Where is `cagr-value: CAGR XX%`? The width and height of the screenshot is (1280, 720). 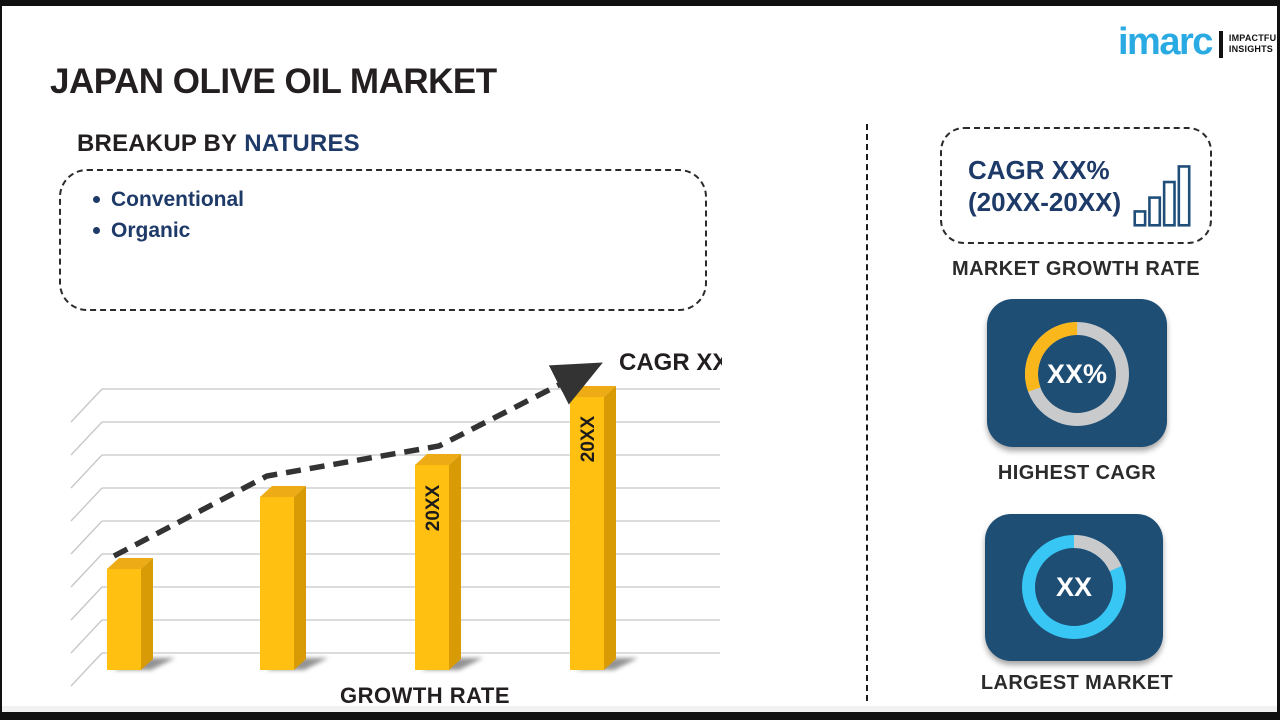
cagr-value: CAGR XX% is located at coordinates (1039, 169).